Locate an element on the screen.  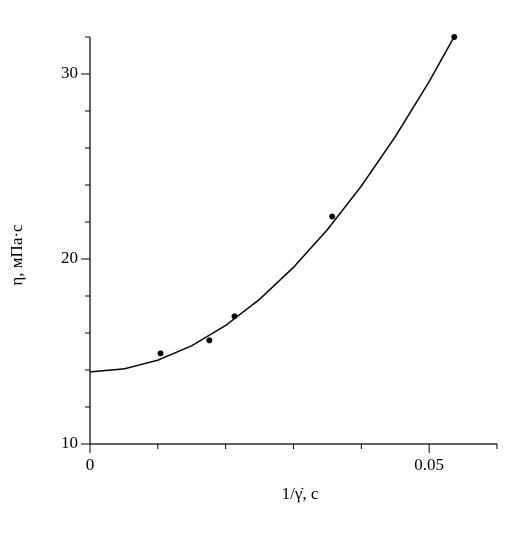
x-axis-label: 1/γ̇, с is located at coordinates (300, 493).